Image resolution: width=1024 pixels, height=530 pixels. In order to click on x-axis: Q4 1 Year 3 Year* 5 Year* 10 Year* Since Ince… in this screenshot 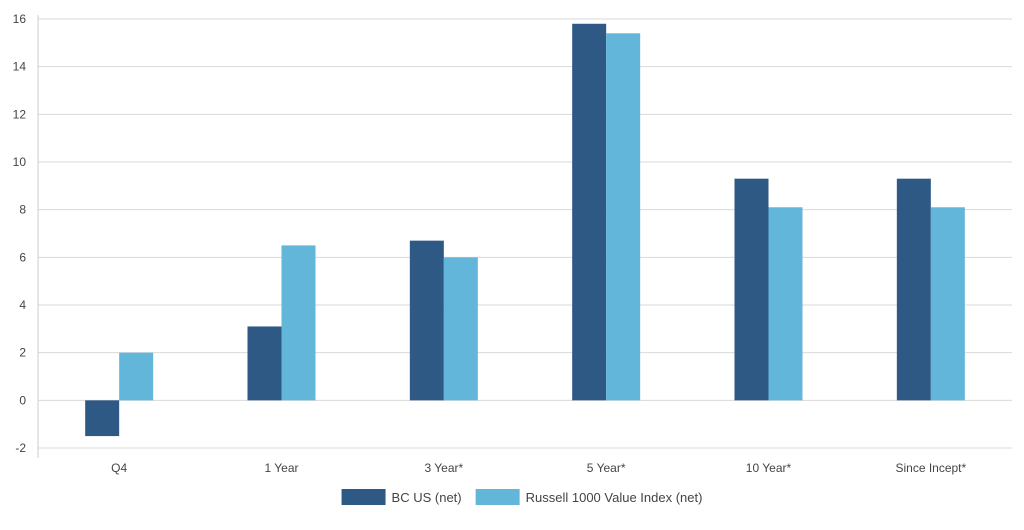, I will do `click(538, 468)`.